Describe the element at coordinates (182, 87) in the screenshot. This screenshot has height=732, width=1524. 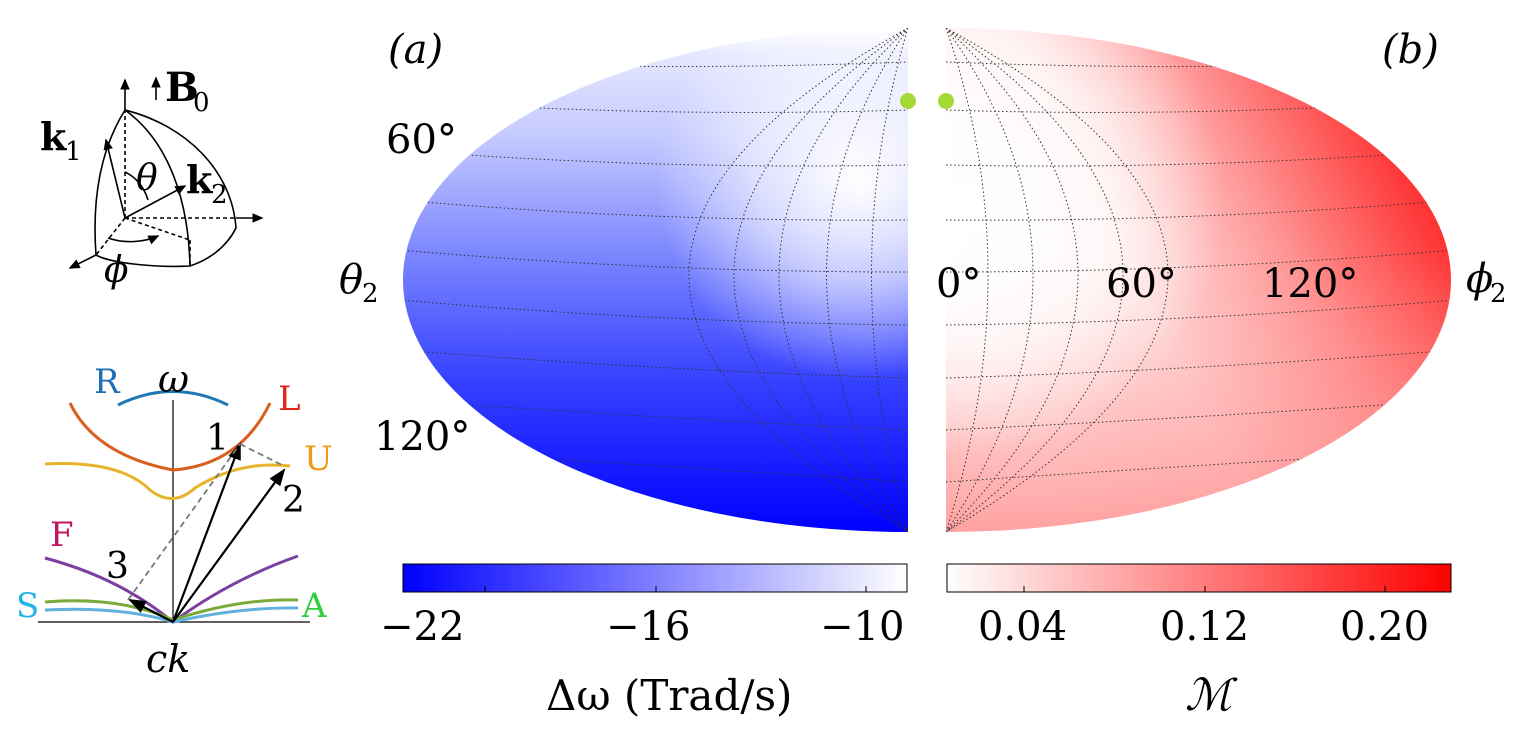
I see `b0-symbol: B` at that location.